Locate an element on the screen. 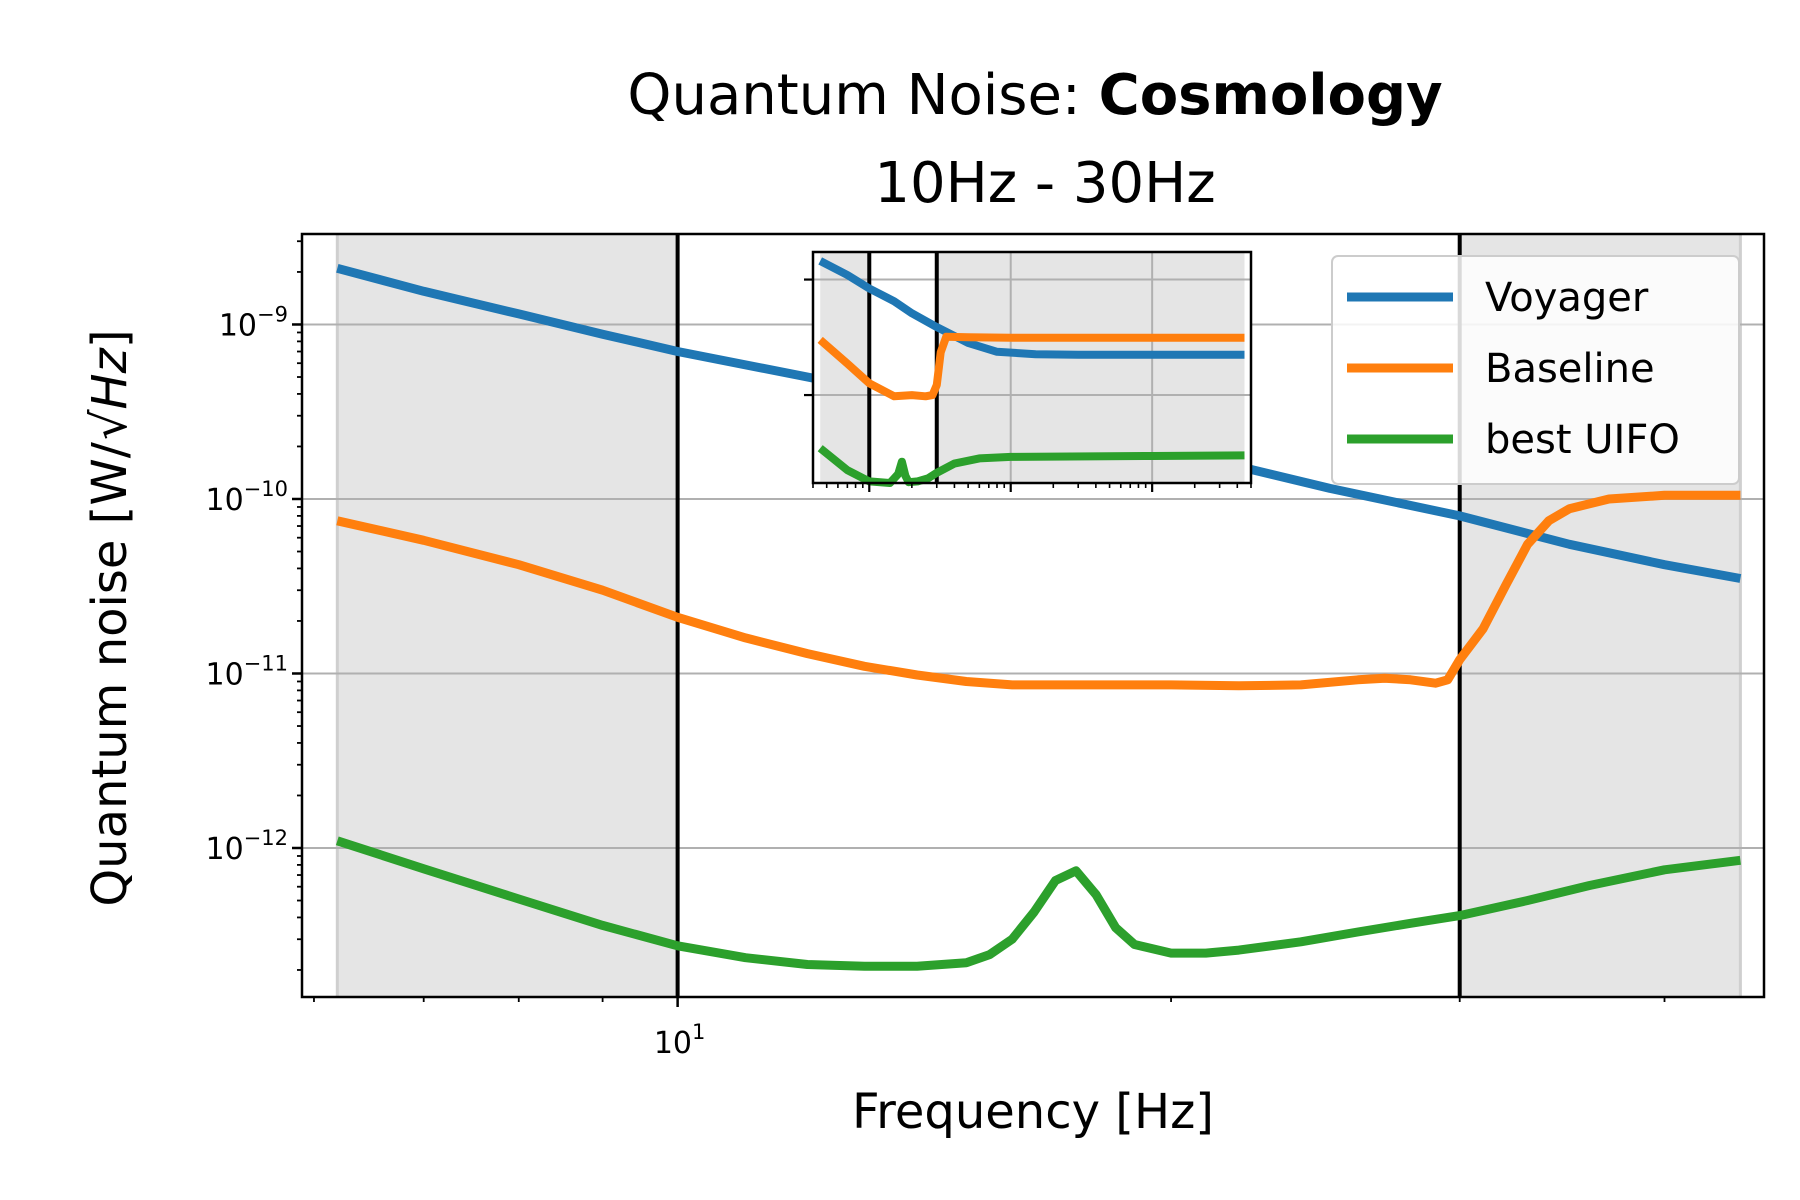 Image resolution: width=1800 pixels, height=1200 pixels. y-tick-label: 10−11 is located at coordinates (246, 671).